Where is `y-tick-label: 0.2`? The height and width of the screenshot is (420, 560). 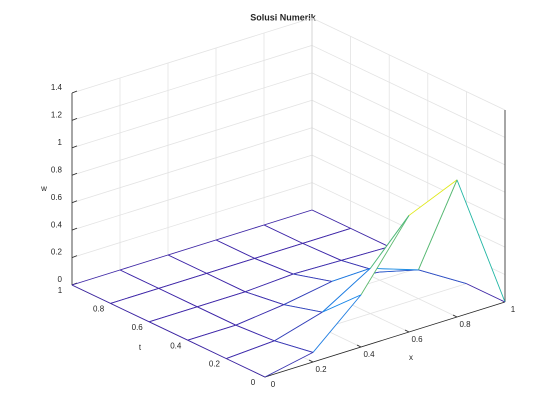 y-tick-label: 0.2 is located at coordinates (215, 364).